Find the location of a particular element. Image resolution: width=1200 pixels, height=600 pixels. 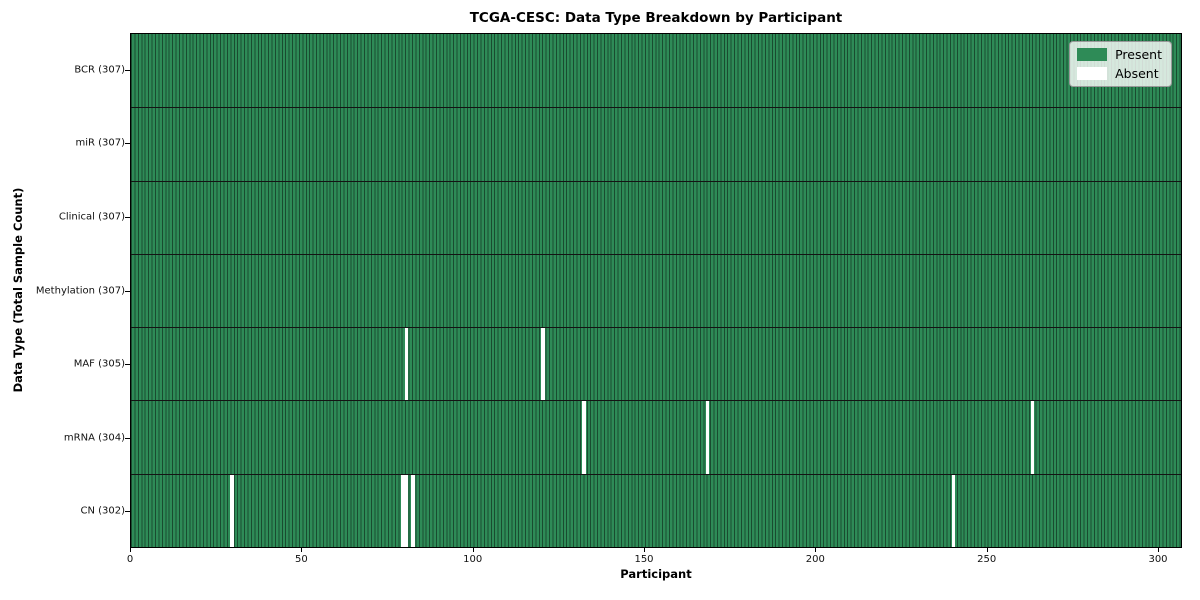

y-tick-label-MAF: MAF (305) is located at coordinates (99, 364).